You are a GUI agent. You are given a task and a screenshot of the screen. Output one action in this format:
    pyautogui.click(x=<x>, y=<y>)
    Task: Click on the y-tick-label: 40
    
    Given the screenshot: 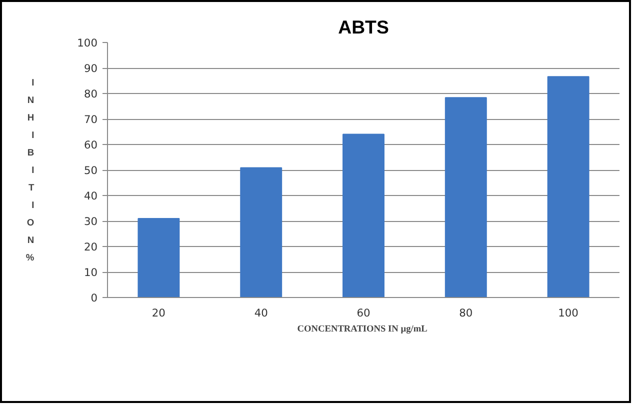 What is the action you would take?
    pyautogui.click(x=91, y=196)
    